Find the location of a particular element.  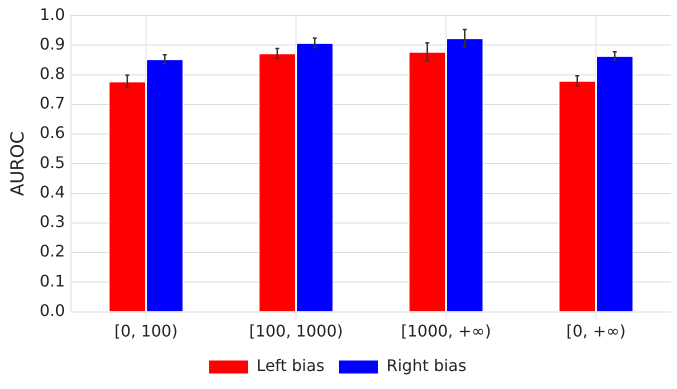

y-axis-title: AUROC is located at coordinates (17, 163).